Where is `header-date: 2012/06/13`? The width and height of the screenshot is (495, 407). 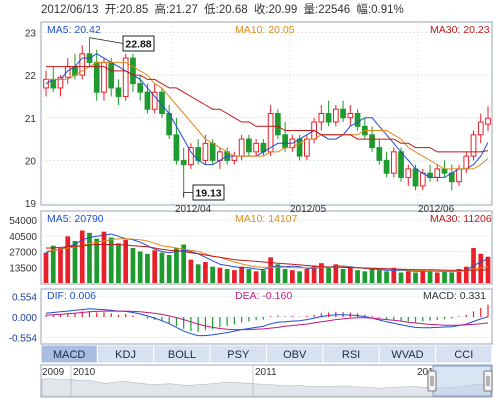
header-date: 2012/06/13 is located at coordinates (70, 10).